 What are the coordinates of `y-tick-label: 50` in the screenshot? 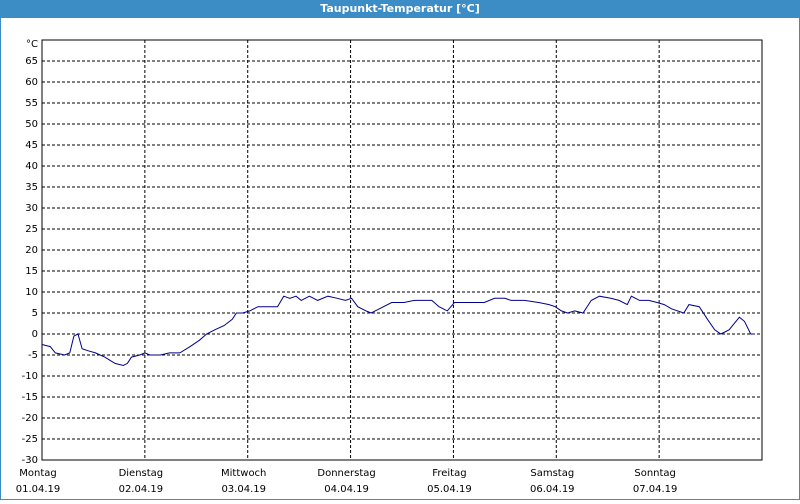 It's located at (31, 124).